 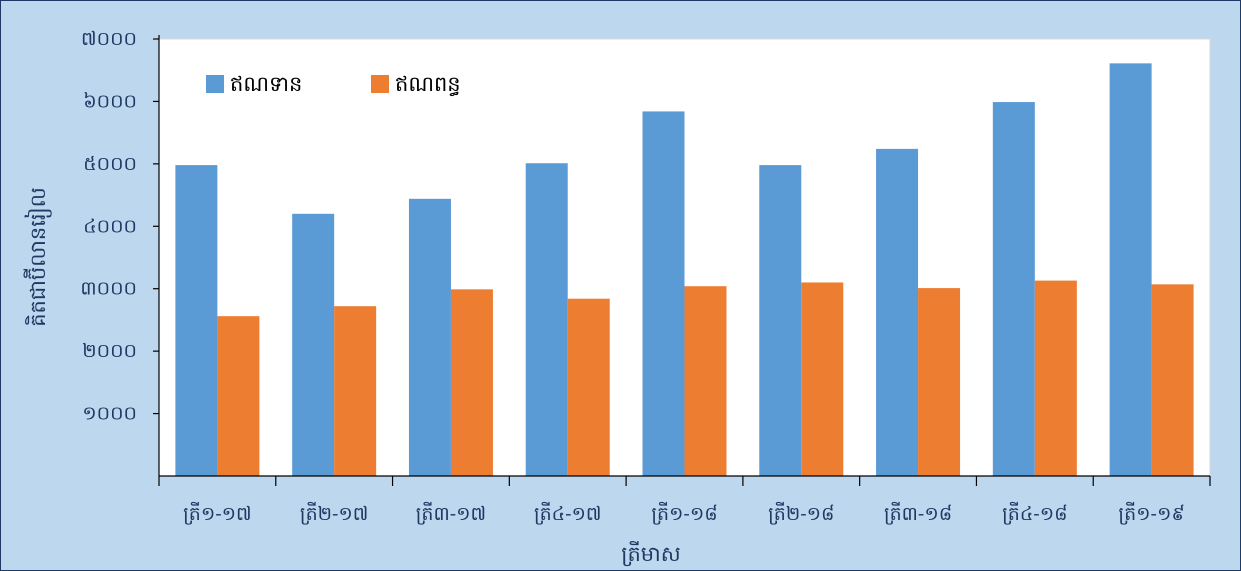 What do you see at coordinates (1151, 513) in the screenshot?
I see `x-tick-label: ត្រី១-១៩` at bounding box center [1151, 513].